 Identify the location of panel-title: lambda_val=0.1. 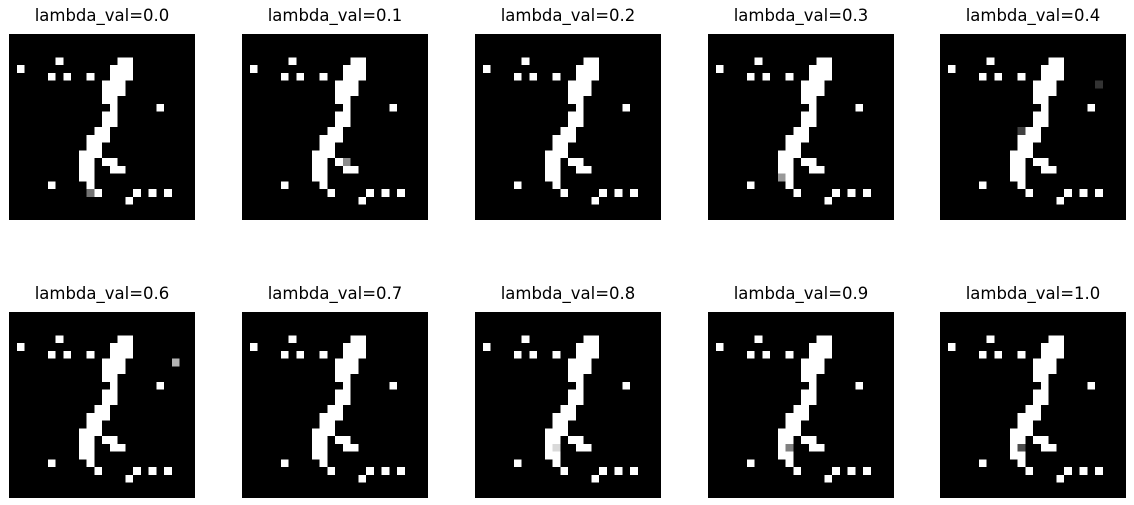
(335, 15).